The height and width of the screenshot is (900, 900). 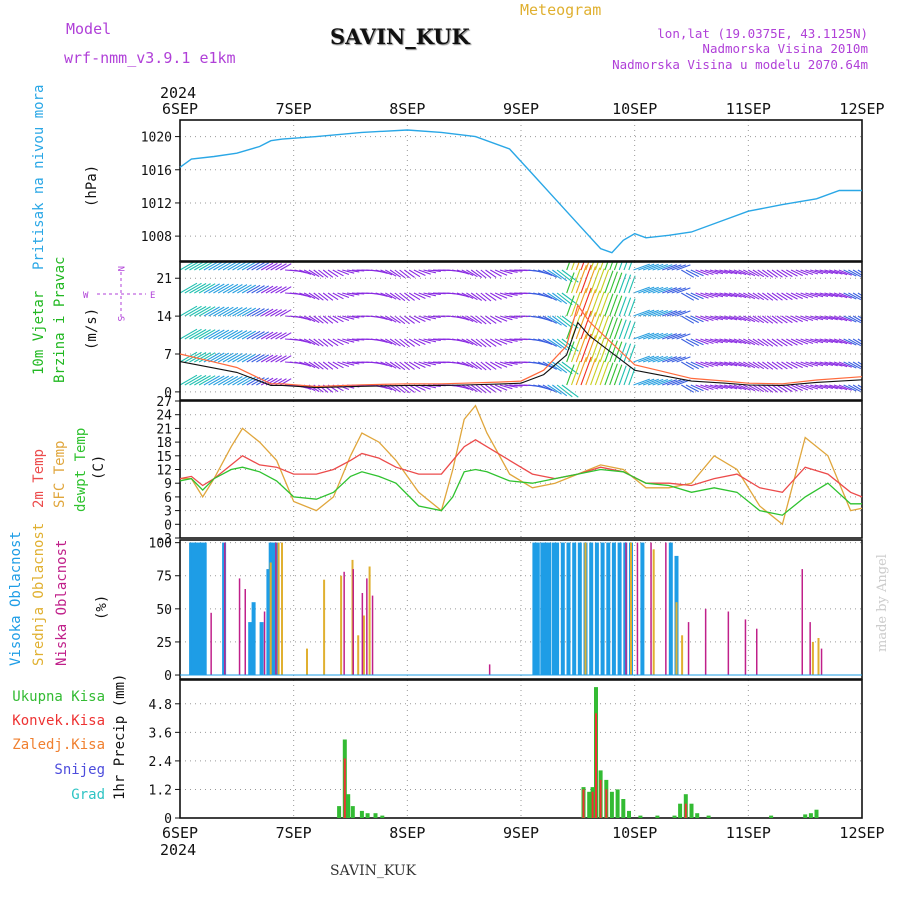 I want to click on precip-total-bar, so click(x=657, y=816).